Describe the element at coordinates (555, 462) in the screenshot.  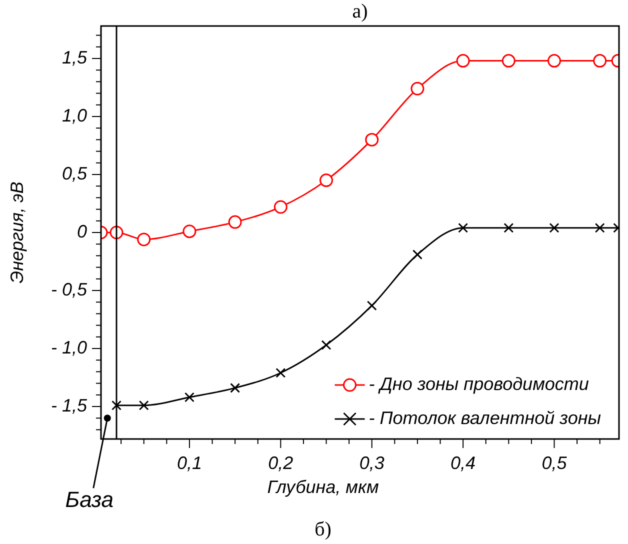
I see `x-tick-label: 0,5` at that location.